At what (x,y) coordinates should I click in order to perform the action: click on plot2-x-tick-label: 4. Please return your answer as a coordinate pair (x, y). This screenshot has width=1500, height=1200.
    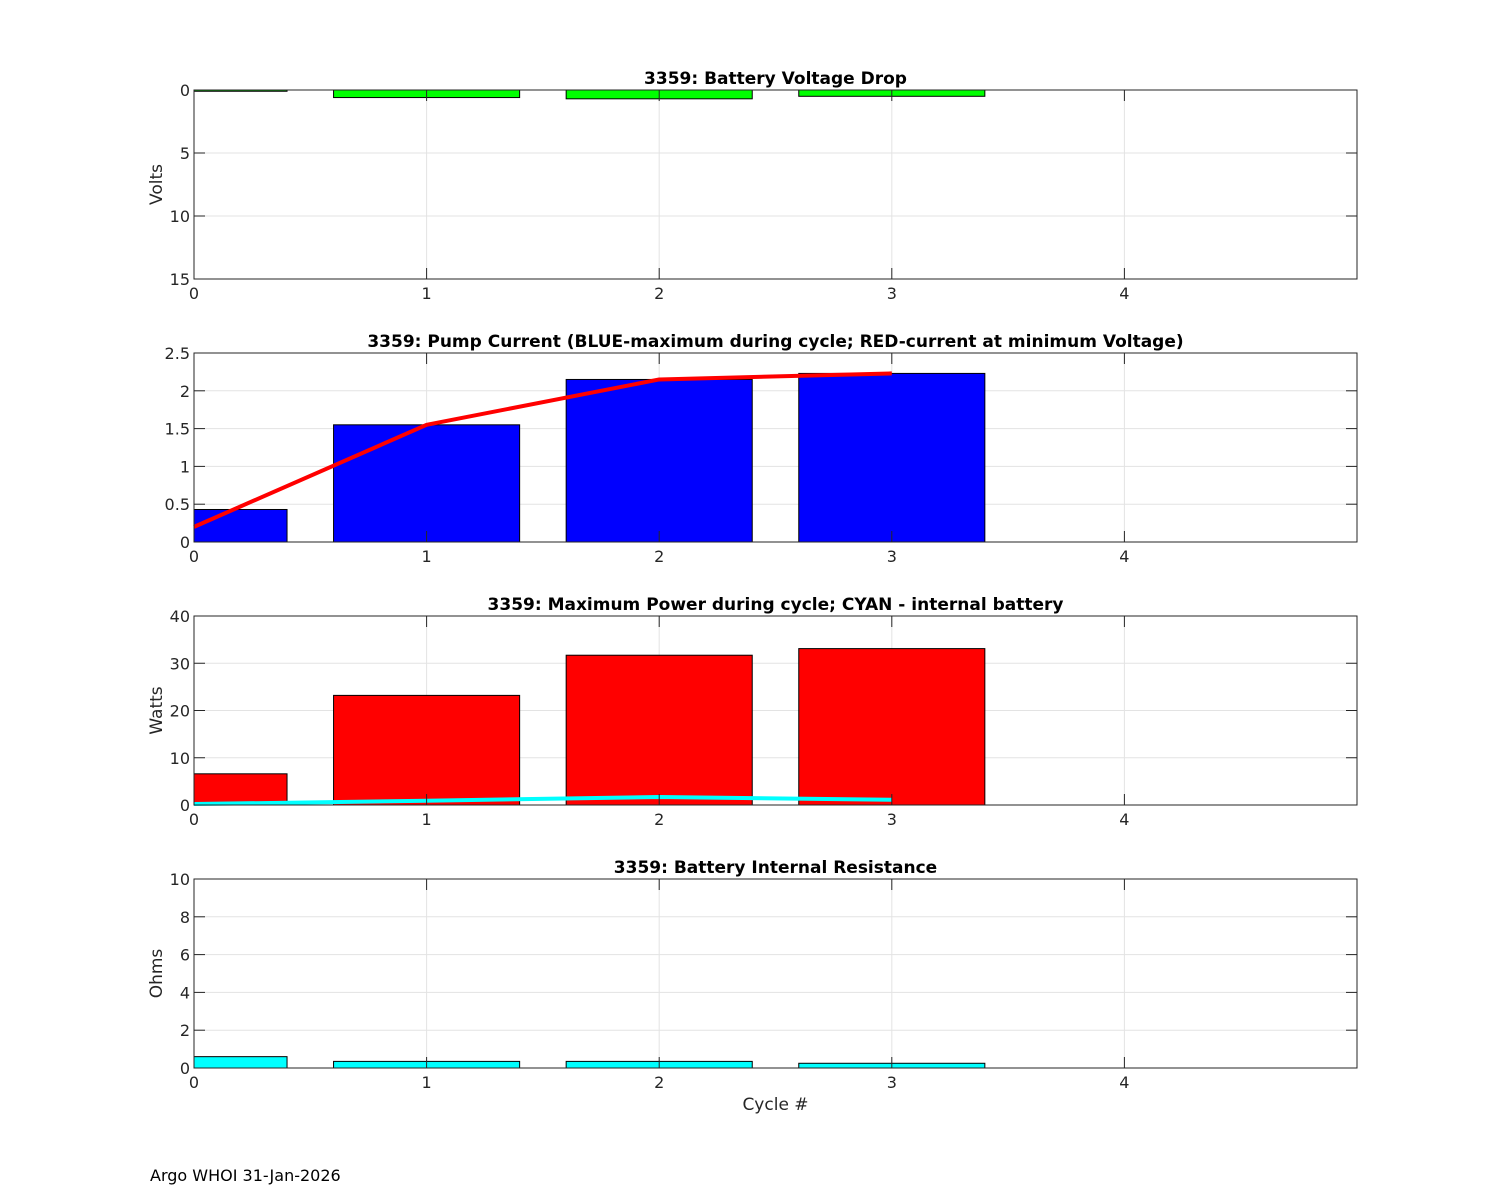
    Looking at the image, I should click on (1124, 556).